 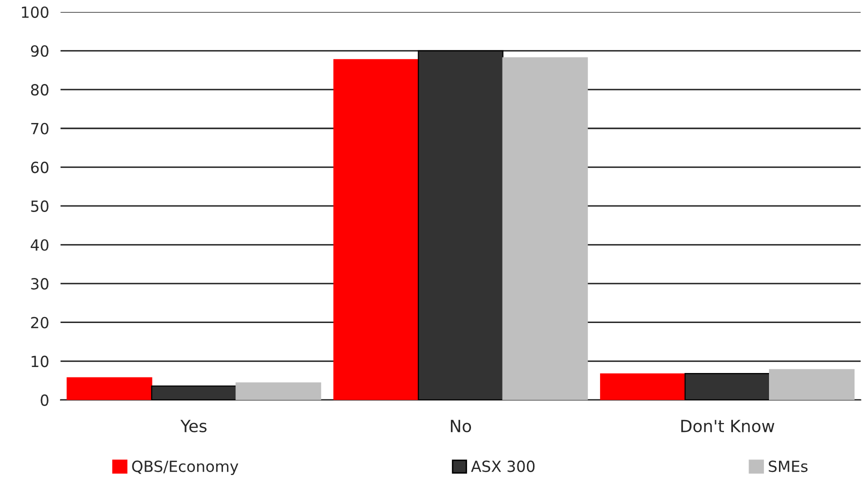 What do you see at coordinates (193, 426) in the screenshot?
I see `x-tick-label: Yes` at bounding box center [193, 426].